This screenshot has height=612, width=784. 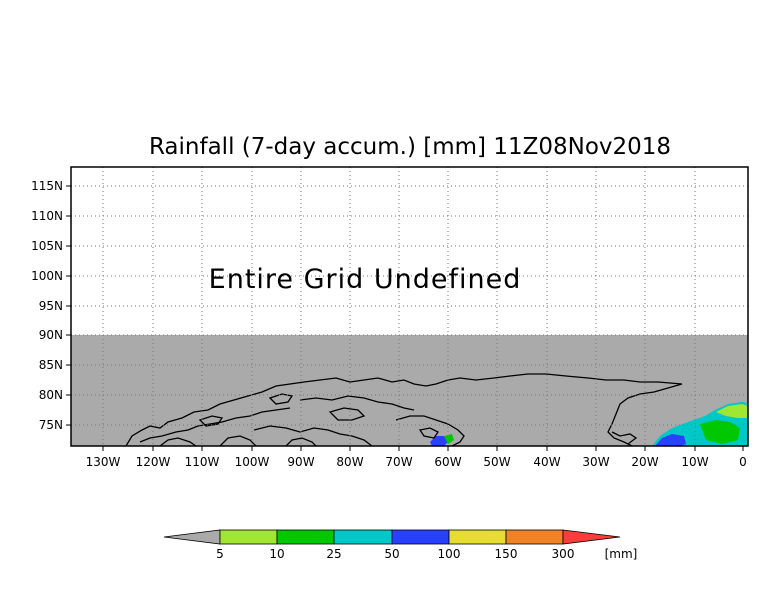 I want to click on precip-patch-green, so click(x=720, y=432).